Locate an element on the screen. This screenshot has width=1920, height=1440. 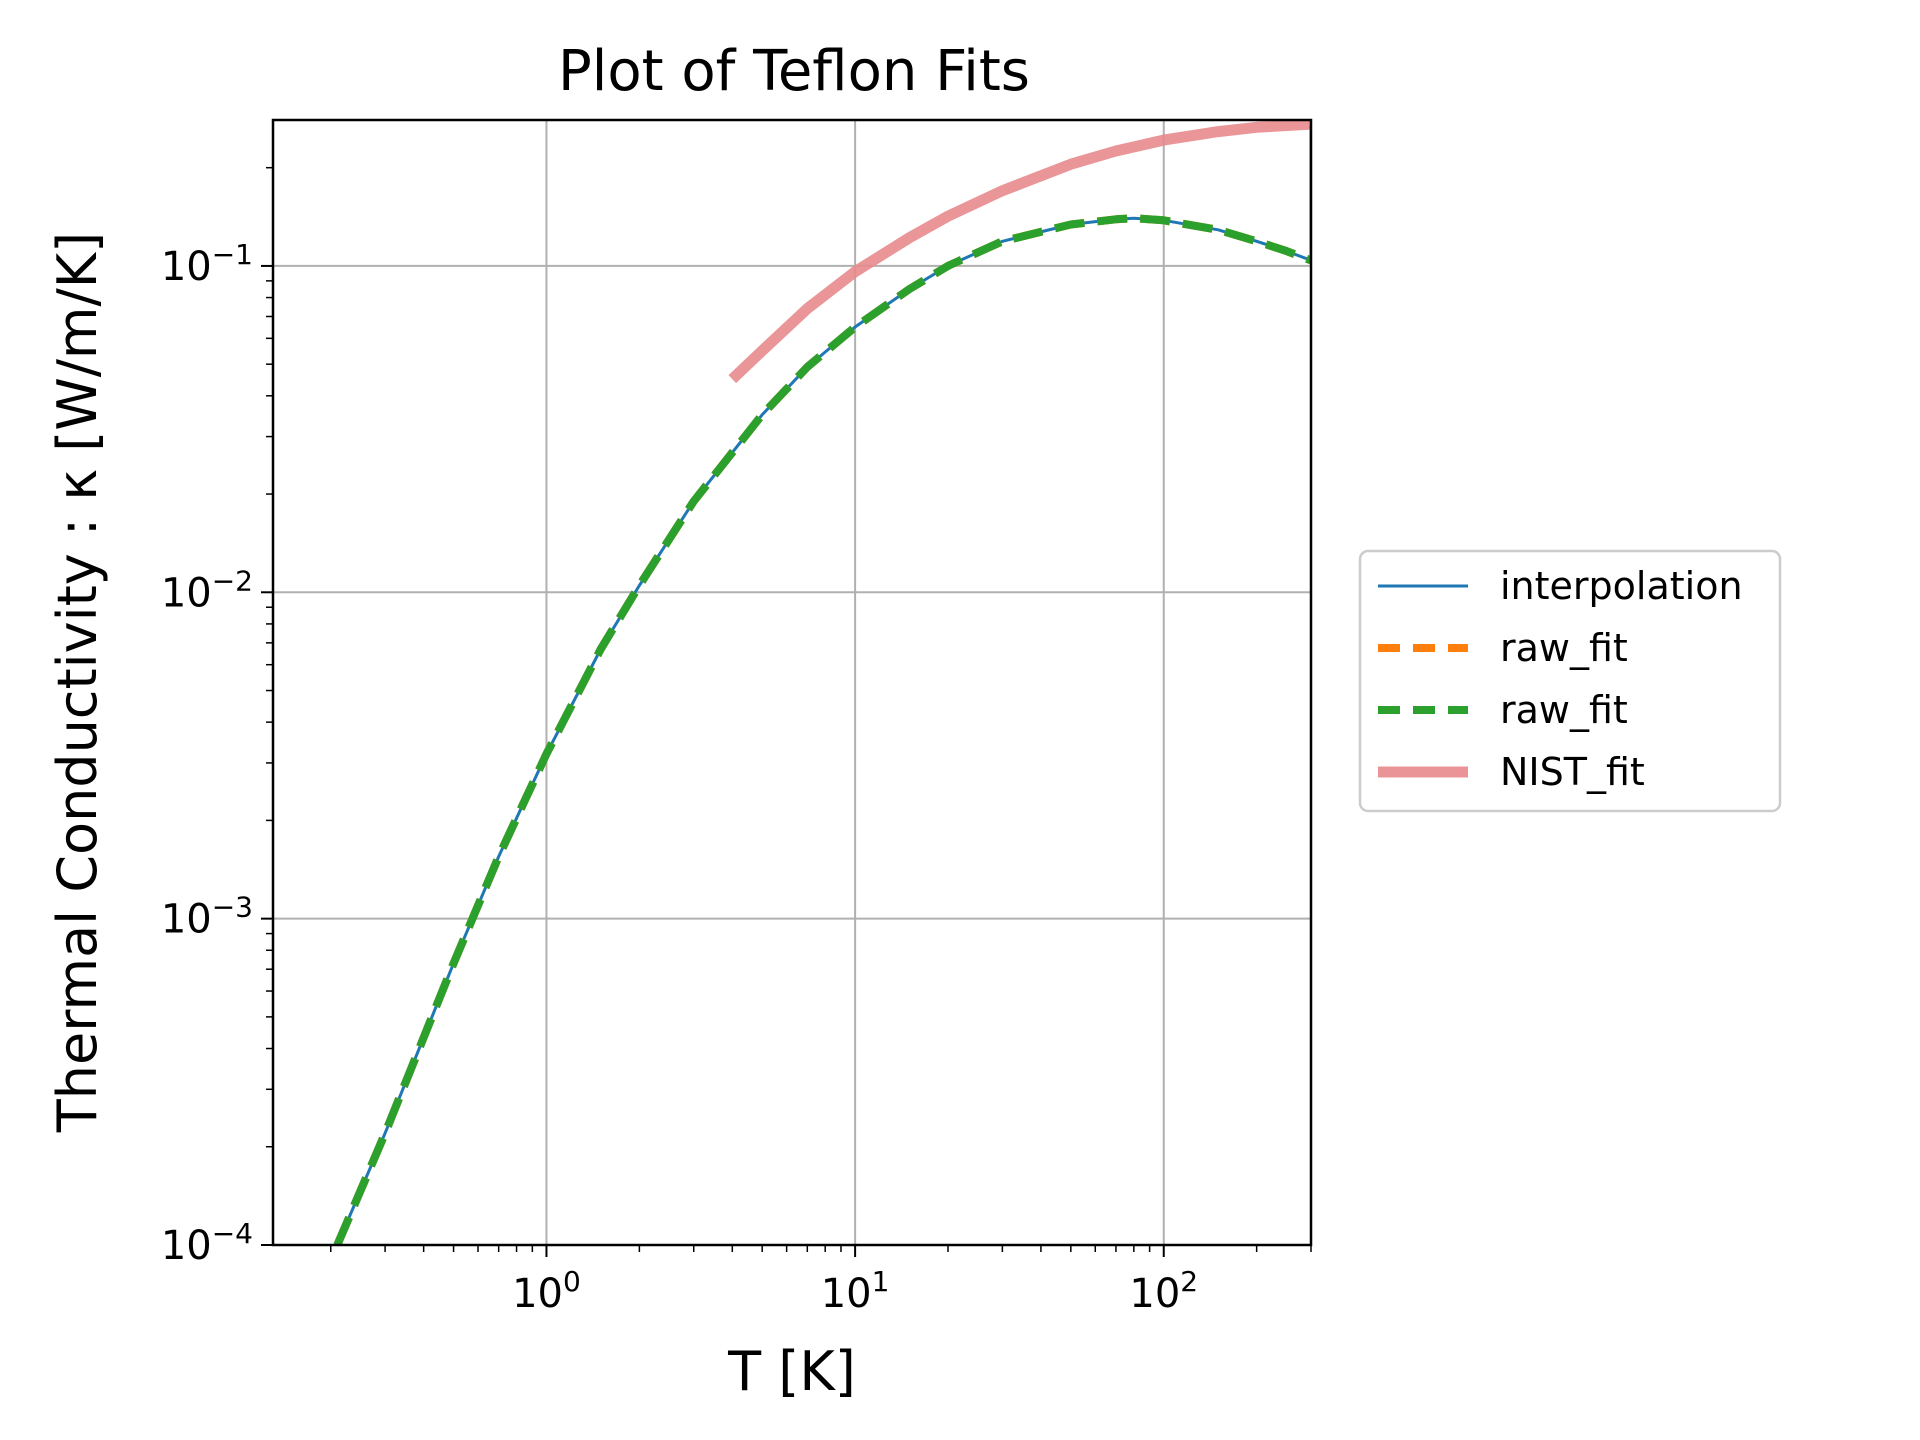
legend-label-3: NIST_fit is located at coordinates (1572, 772).